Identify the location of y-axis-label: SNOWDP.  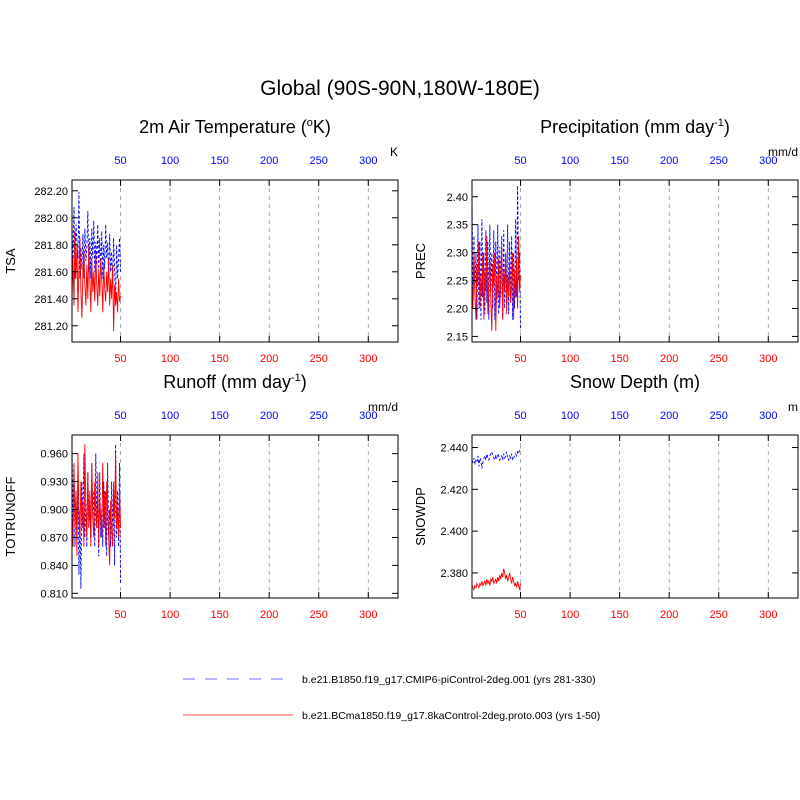
(420, 516).